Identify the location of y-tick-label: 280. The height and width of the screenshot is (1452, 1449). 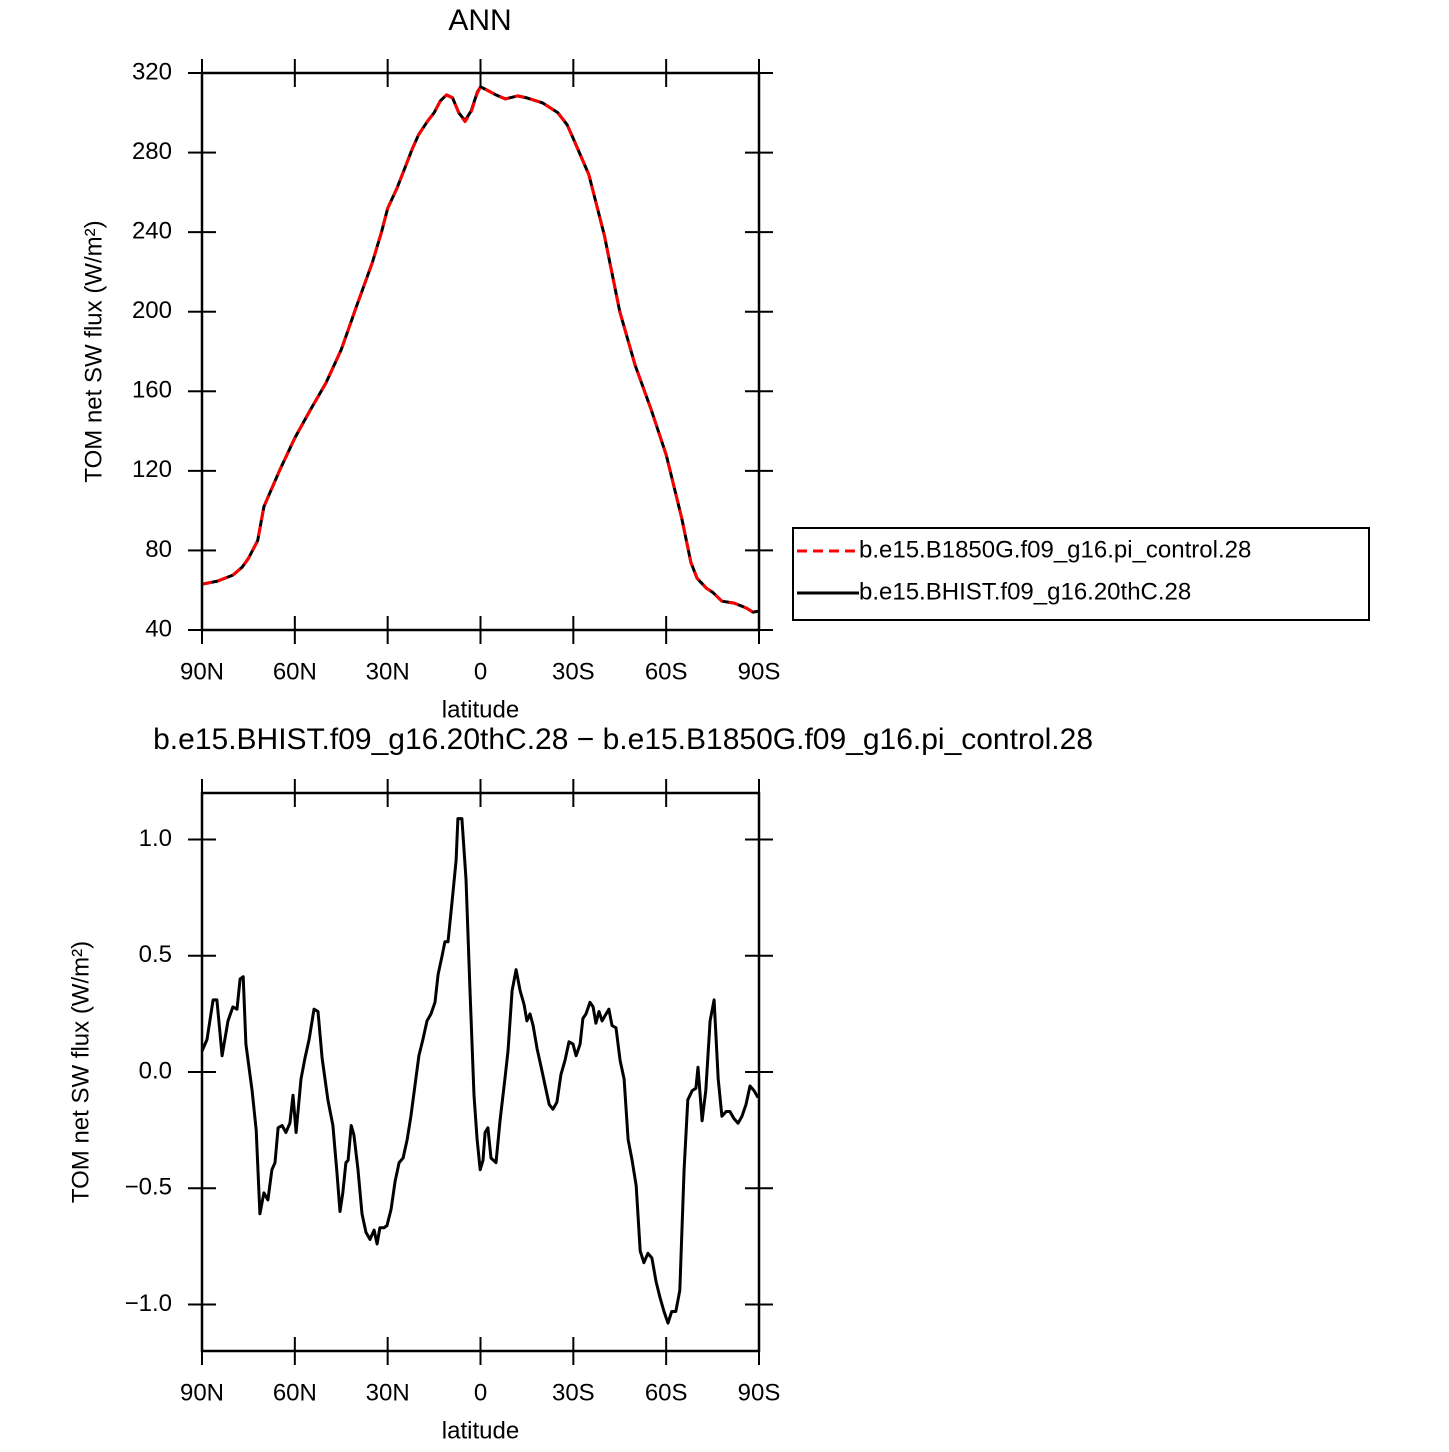
(152, 151).